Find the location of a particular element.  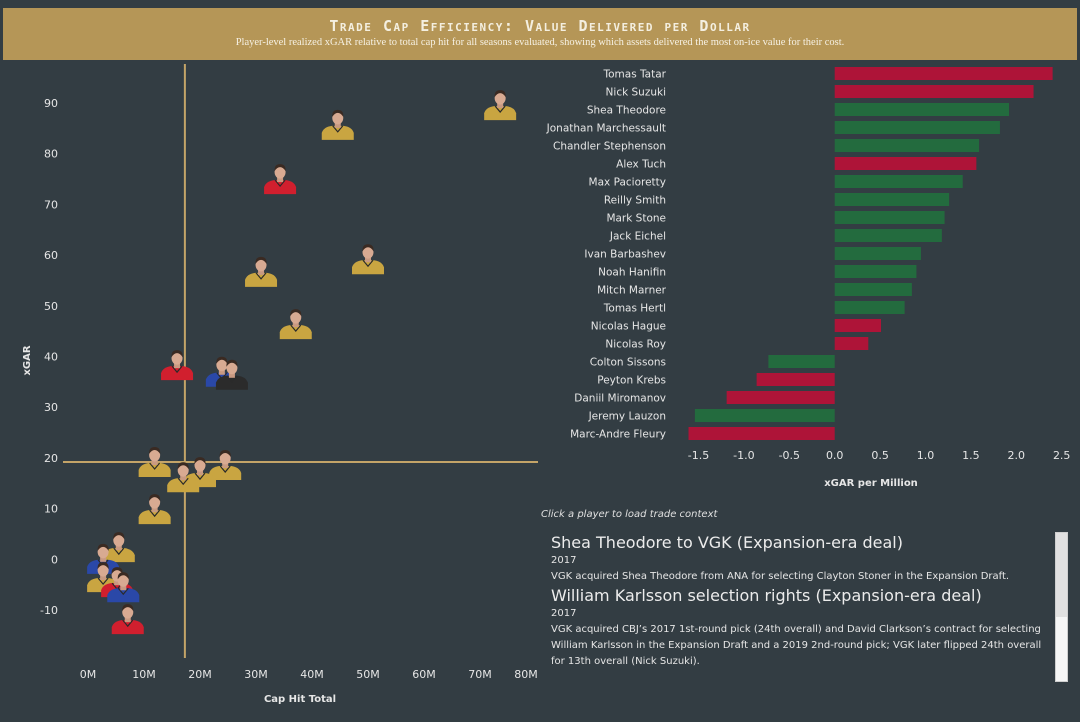

x-tick-label: 2.5 is located at coordinates (1062, 455).